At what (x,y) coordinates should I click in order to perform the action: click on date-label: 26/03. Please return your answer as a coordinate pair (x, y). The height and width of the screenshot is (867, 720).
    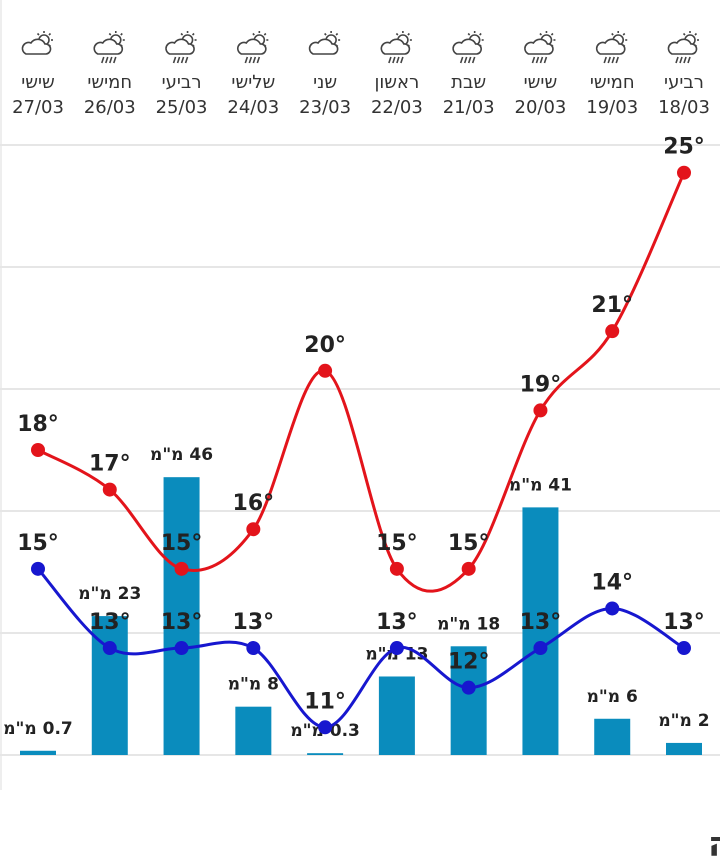
    Looking at the image, I should click on (110, 107).